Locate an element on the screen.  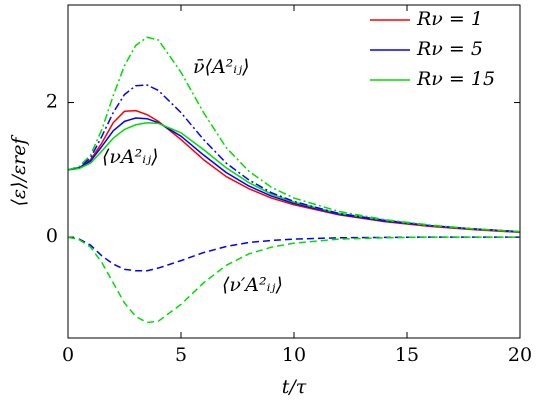
legend-label: Rν = 1 is located at coordinates (449, 19).